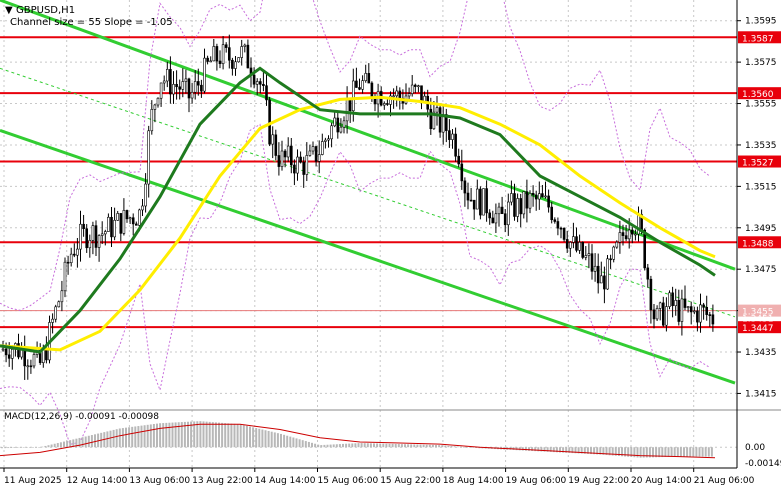 This screenshot has height=493, width=781. I want to click on price-tick-label: 1.3595, so click(761, 22).